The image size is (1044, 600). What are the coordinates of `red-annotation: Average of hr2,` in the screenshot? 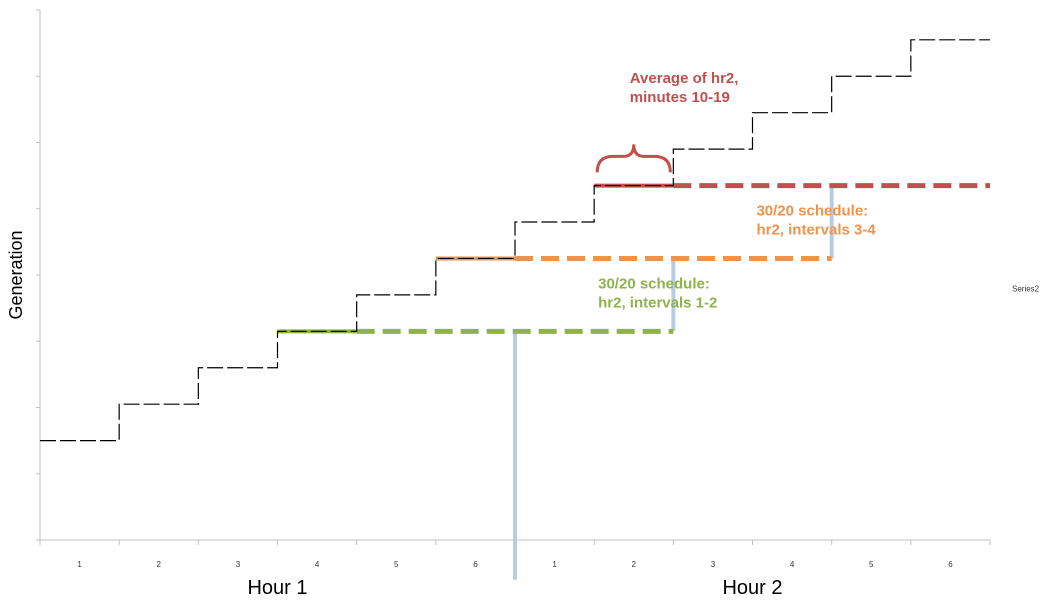 It's located at (684, 78).